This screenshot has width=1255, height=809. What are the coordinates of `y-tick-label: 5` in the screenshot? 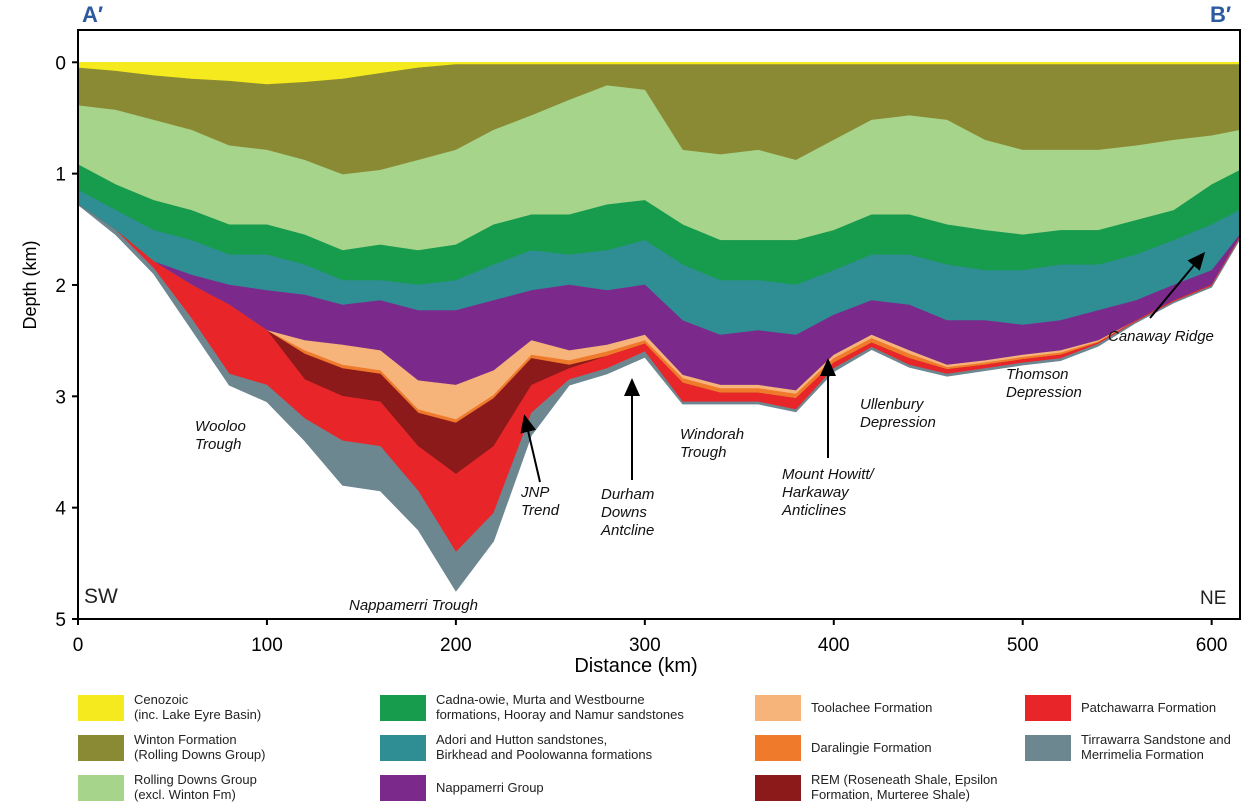 It's located at (60, 620).